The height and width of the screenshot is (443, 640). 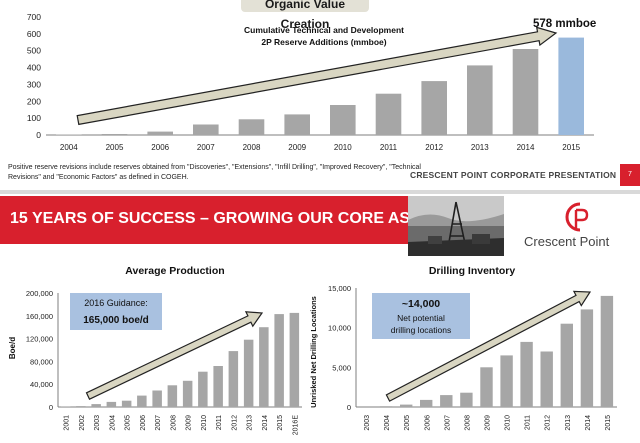 I want to click on guidance-callout, so click(x=116, y=311).